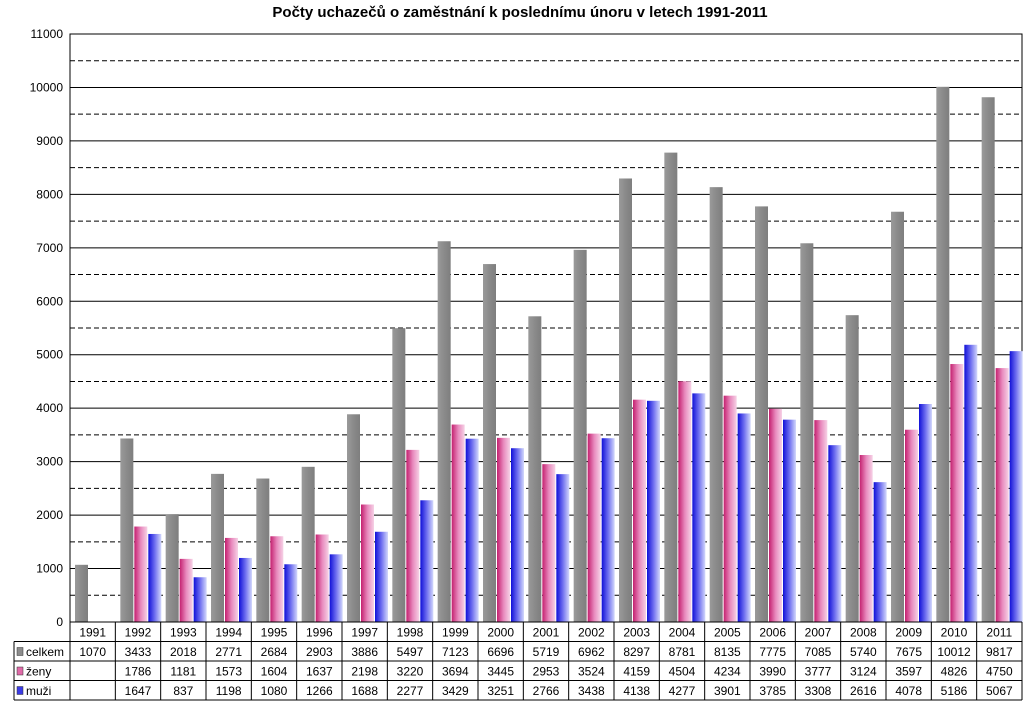 The height and width of the screenshot is (710, 1024). What do you see at coordinates (319, 672) in the screenshot?
I see `data-label-ženy: 1637` at bounding box center [319, 672].